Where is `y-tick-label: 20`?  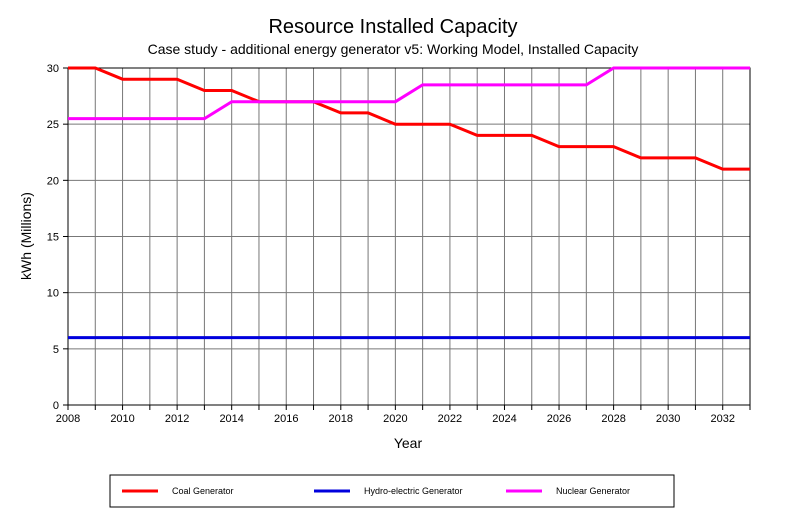
y-tick-label: 20 is located at coordinates (53, 181).